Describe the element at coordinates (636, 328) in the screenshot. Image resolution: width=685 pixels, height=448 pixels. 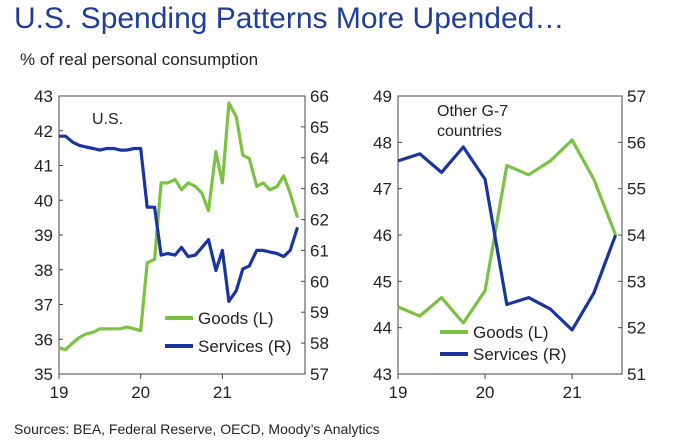
I see `y-right-tick-label: 52` at that location.